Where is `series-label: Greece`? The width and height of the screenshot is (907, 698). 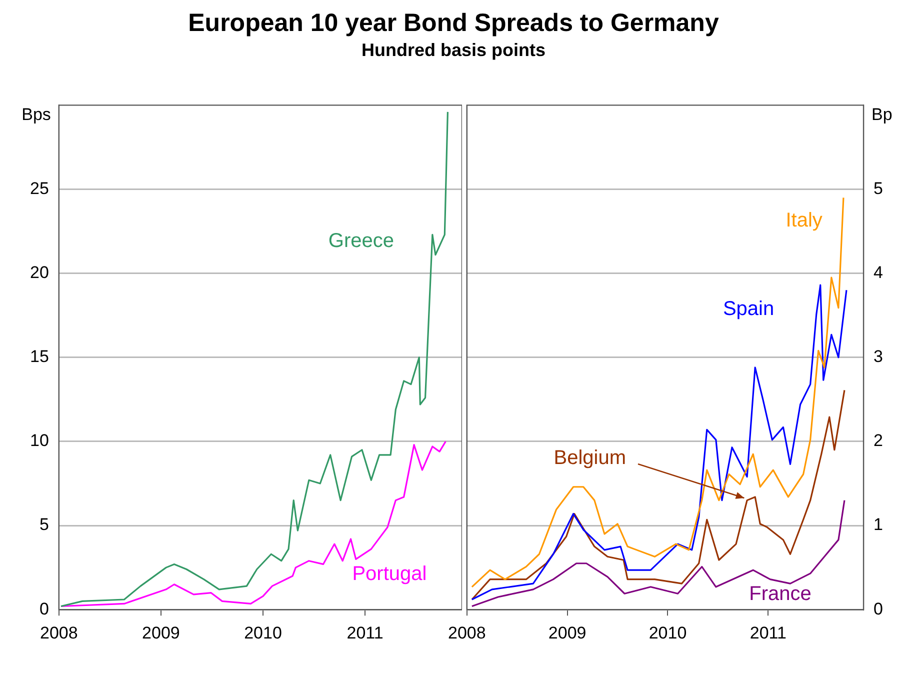
series-label: Greece is located at coordinates (361, 241).